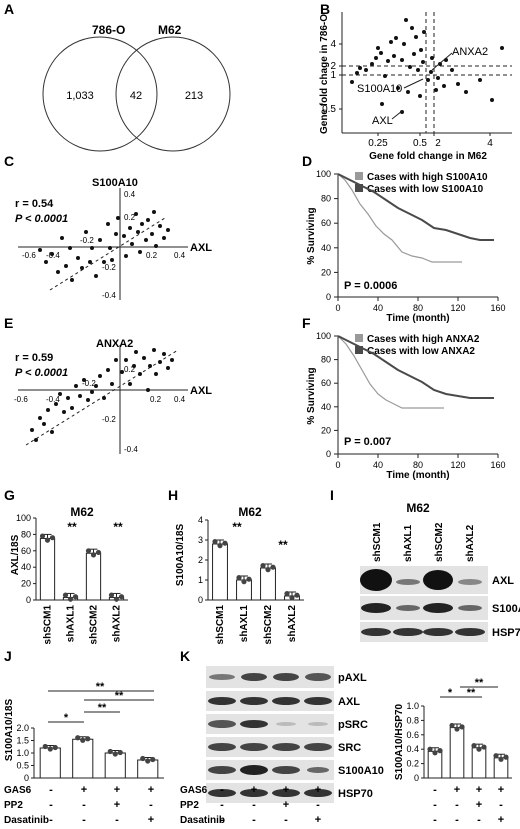 This screenshot has width=520, height=829. What do you see at coordinates (130, 194) in the screenshot?
I see `panel-c-ytick: 0.4` at bounding box center [130, 194].